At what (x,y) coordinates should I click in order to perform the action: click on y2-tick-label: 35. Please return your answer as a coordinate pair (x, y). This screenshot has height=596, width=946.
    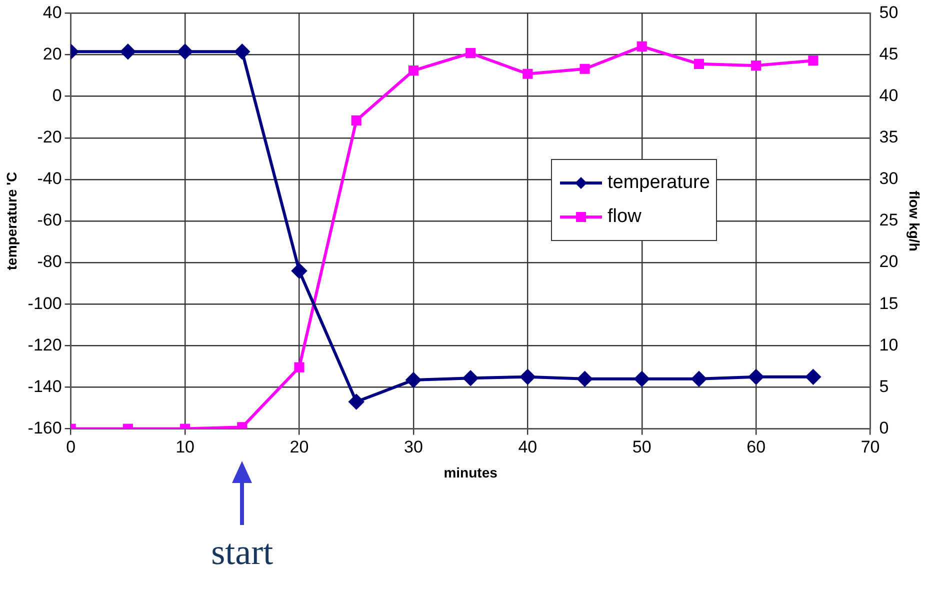
    Looking at the image, I should click on (888, 137).